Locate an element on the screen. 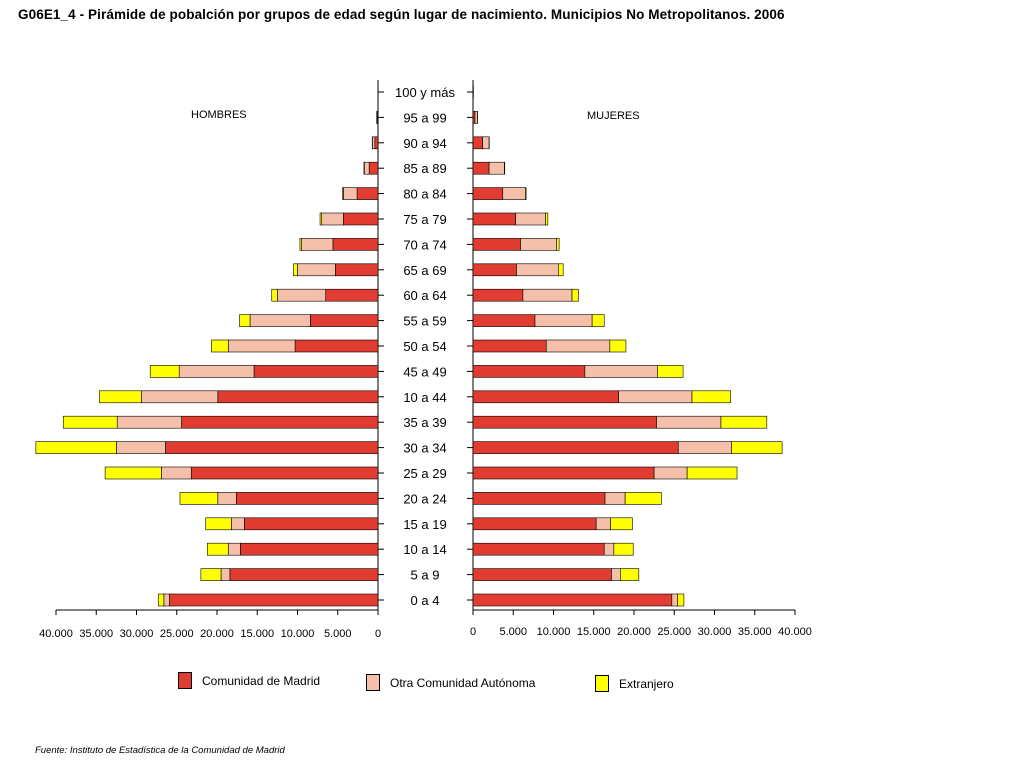  age-group-label: 50 a 54 is located at coordinates (424, 346).